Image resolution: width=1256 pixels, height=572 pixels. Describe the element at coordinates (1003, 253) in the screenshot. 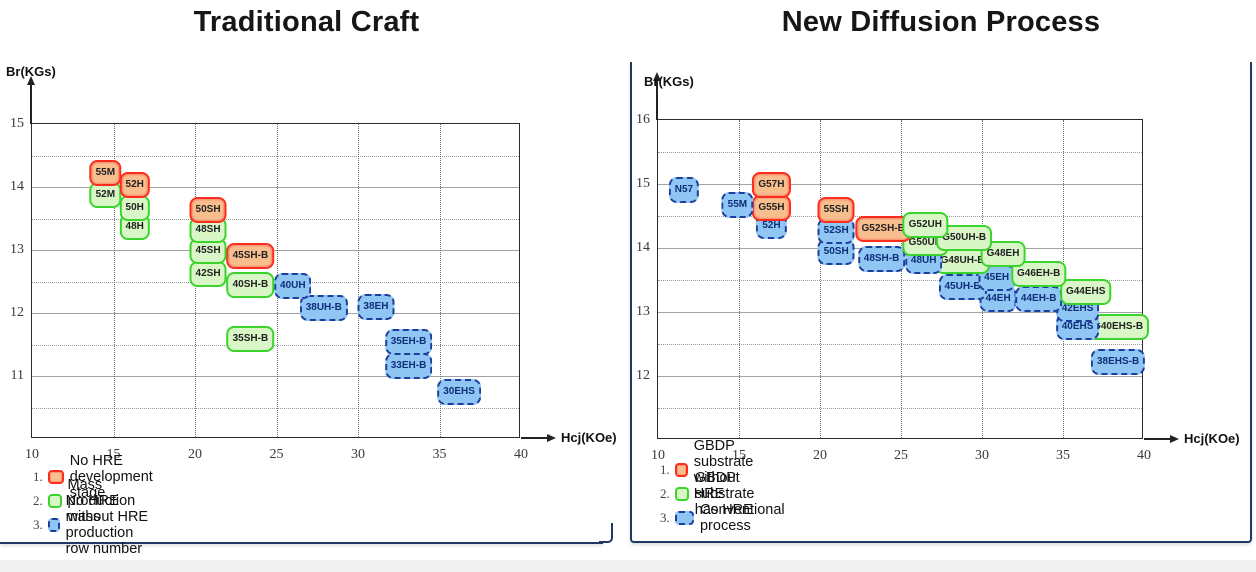

I see `grade-box-G48EH: G48EH` at that location.